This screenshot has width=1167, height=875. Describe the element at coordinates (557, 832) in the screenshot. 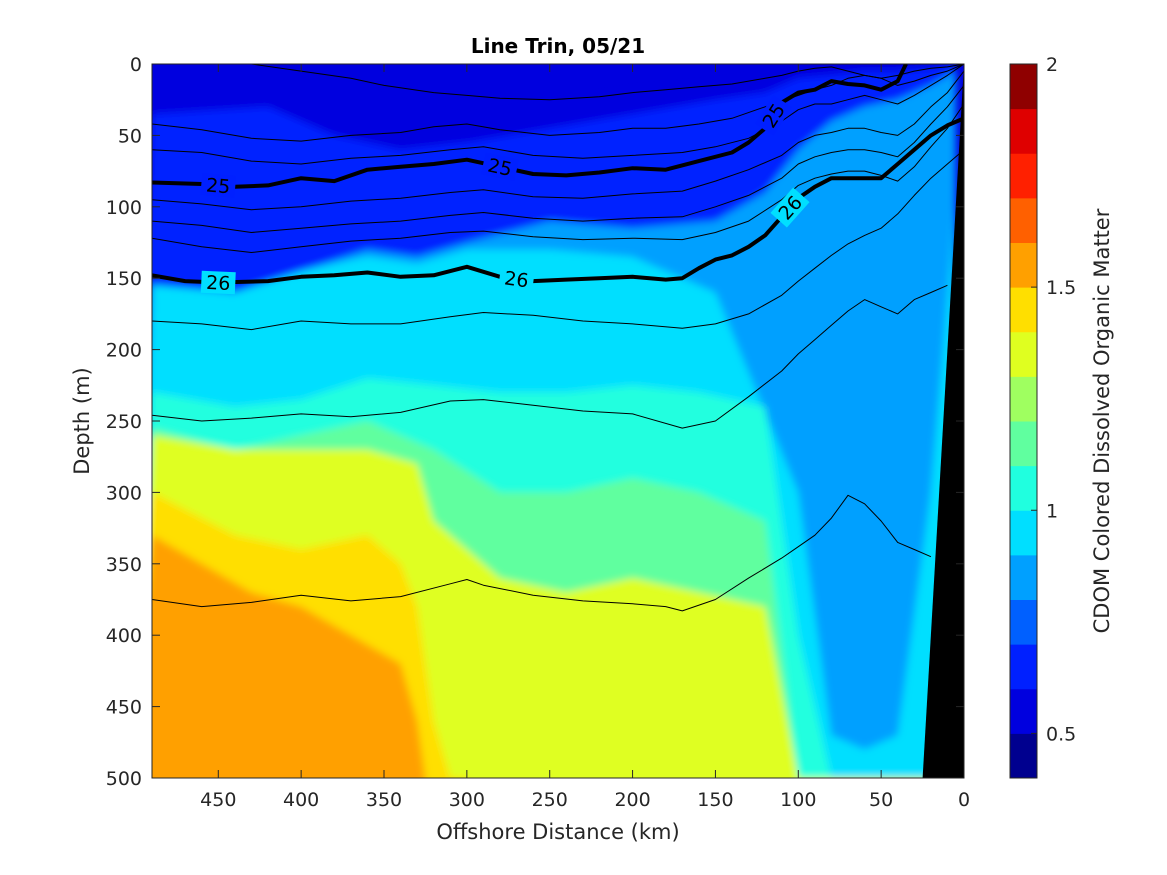

I see `x-axis-label: Offshore Distance (km)` at that location.